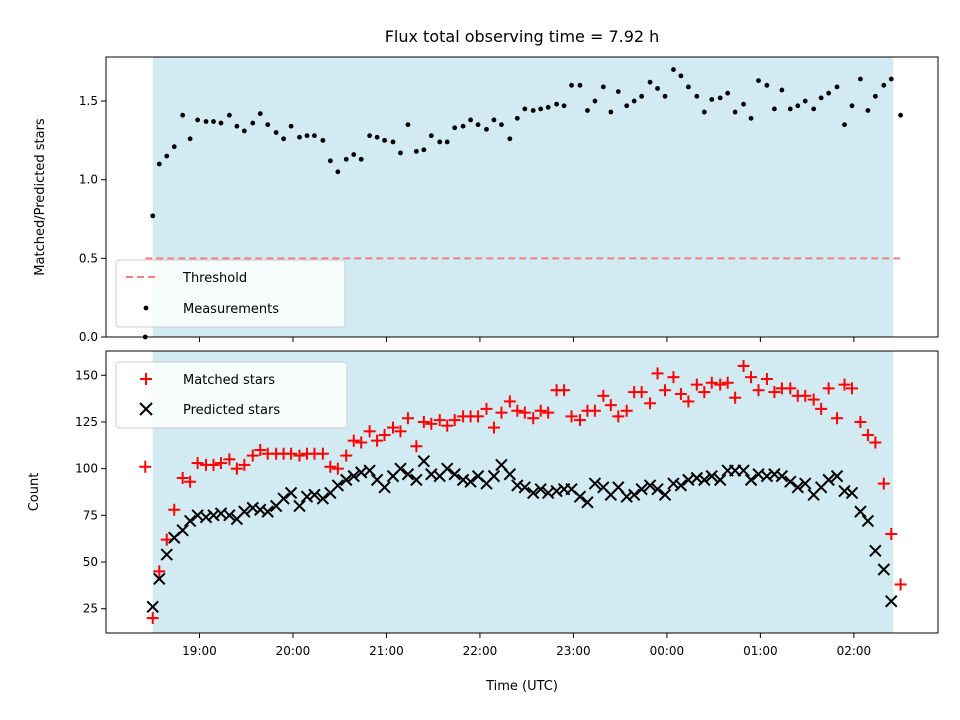 This screenshot has width=960, height=720. Describe the element at coordinates (88, 101) in the screenshot. I see `top-y-tick-label: 1.5` at that location.